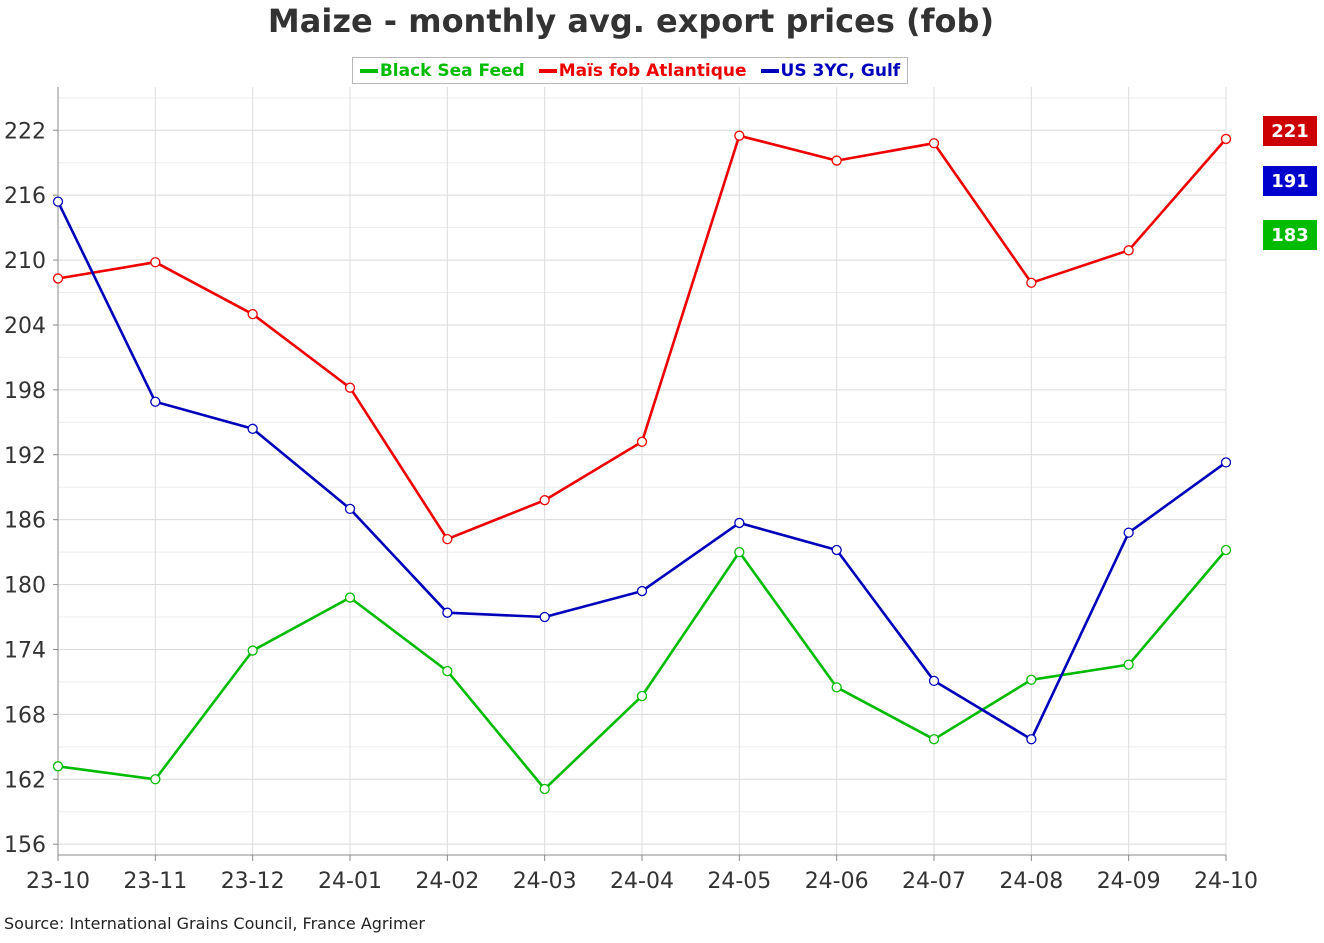 The width and height of the screenshot is (1324, 943). What do you see at coordinates (25, 586) in the screenshot?
I see `y-tick-label: 180` at bounding box center [25, 586].